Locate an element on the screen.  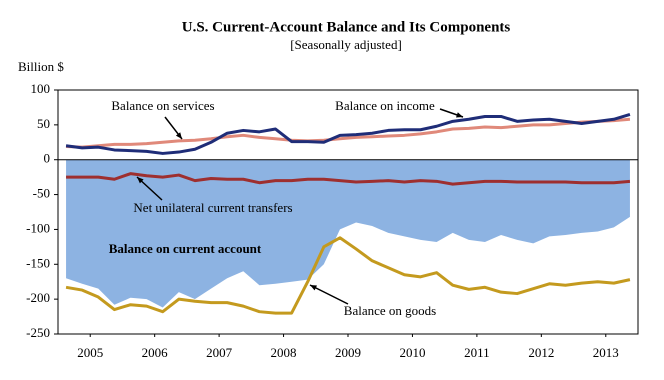
x-tick-label: 2006 is located at coordinates (155, 352).